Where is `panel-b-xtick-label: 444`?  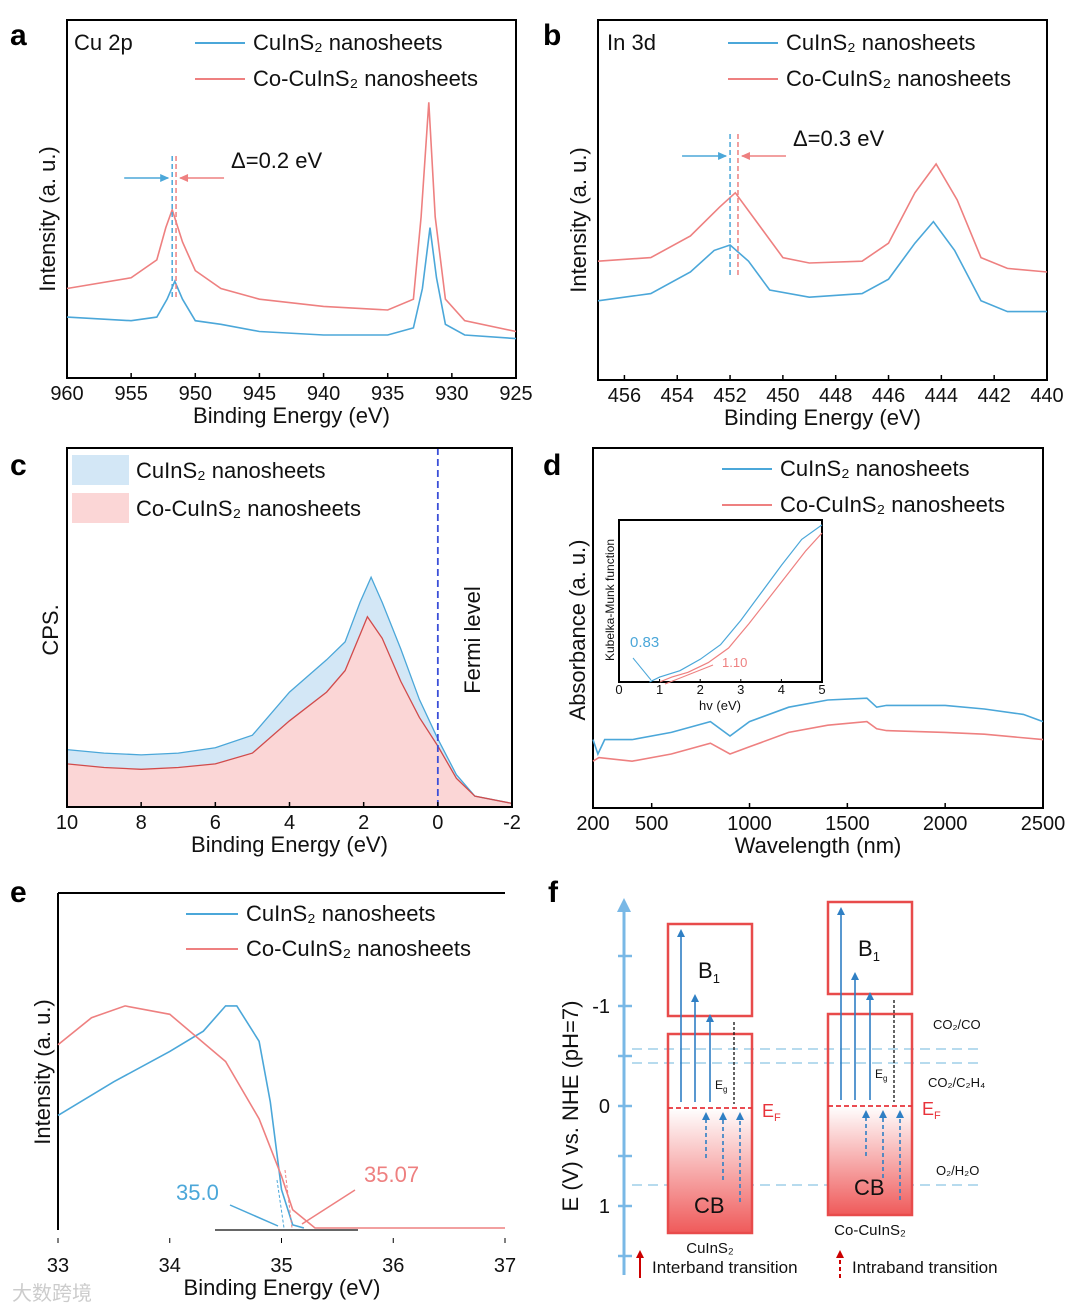 panel-b-xtick-label: 444 is located at coordinates (941, 396).